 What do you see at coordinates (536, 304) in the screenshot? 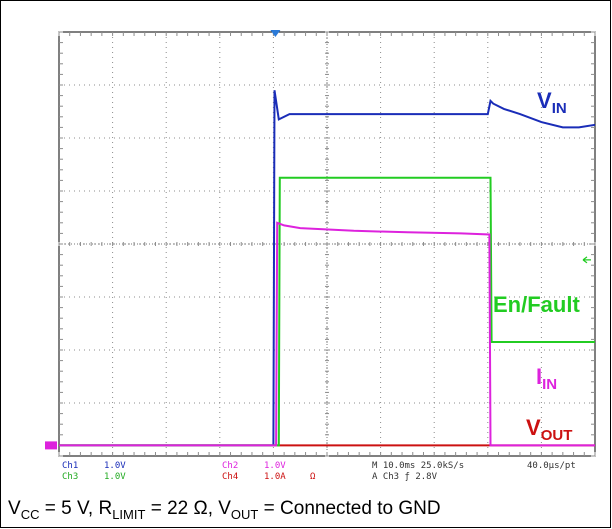
I see `legend-label-en-fault: En/Fault` at bounding box center [536, 304].